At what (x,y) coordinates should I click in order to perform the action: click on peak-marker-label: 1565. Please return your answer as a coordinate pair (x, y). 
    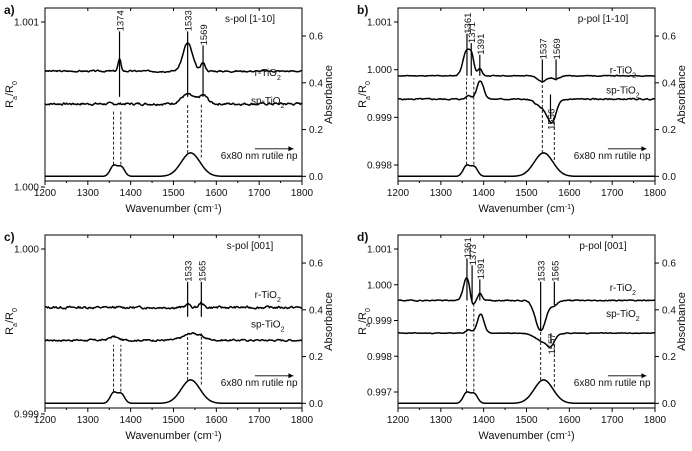
    Looking at the image, I should click on (202, 271).